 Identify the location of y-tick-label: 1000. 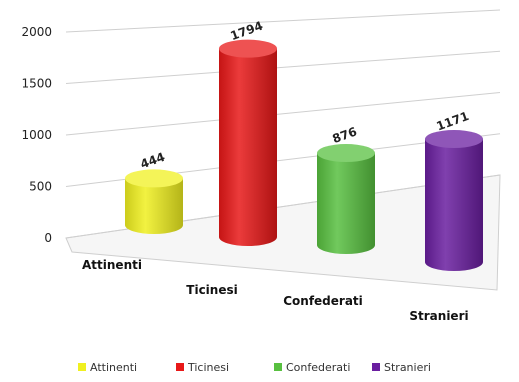
(36, 135).